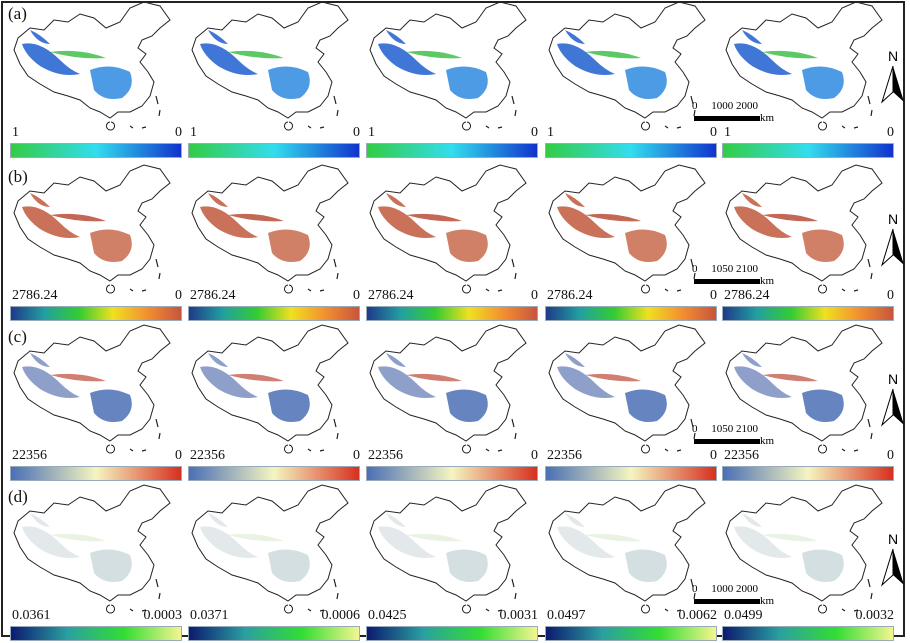  What do you see at coordinates (276, 563) in the screenshot?
I see `map-panel: 0.0371 0.0006` at bounding box center [276, 563].